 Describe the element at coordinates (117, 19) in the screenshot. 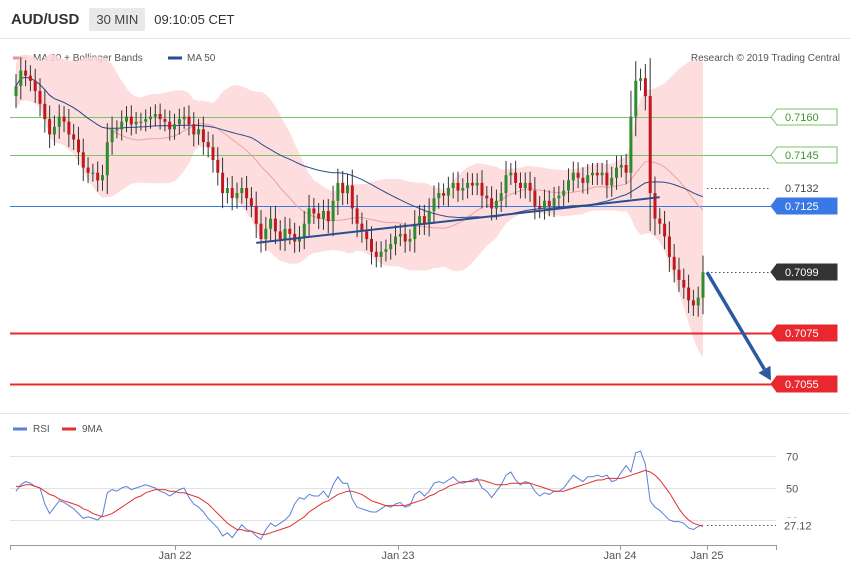

I see `timeframe-button: 30 MIN` at that location.